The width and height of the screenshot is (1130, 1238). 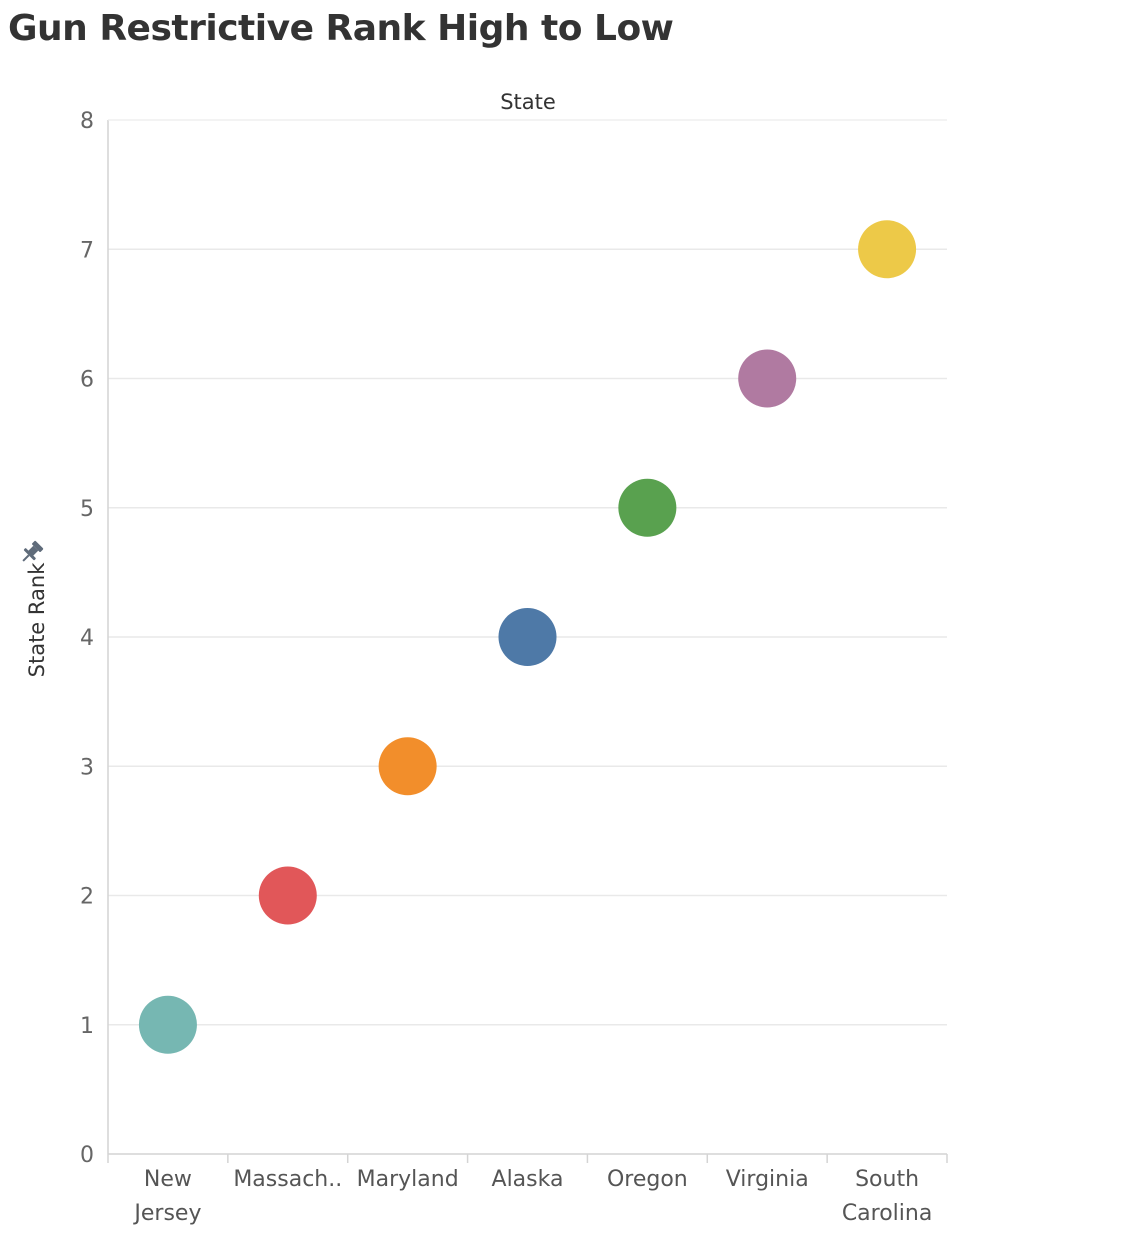 What do you see at coordinates (87, 897) in the screenshot?
I see `y-tick-label: 2` at bounding box center [87, 897].